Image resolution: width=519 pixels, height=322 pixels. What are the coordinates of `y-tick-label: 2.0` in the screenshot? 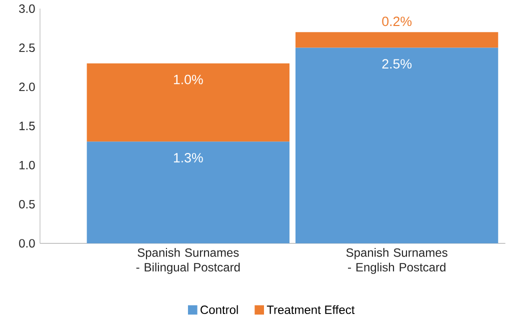 It's located at (27, 87).